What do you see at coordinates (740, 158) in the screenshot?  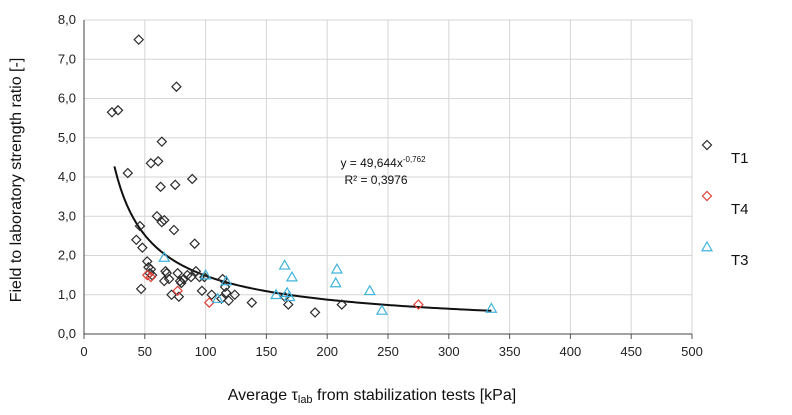 I see `legend-label-t1: T1` at bounding box center [740, 158].